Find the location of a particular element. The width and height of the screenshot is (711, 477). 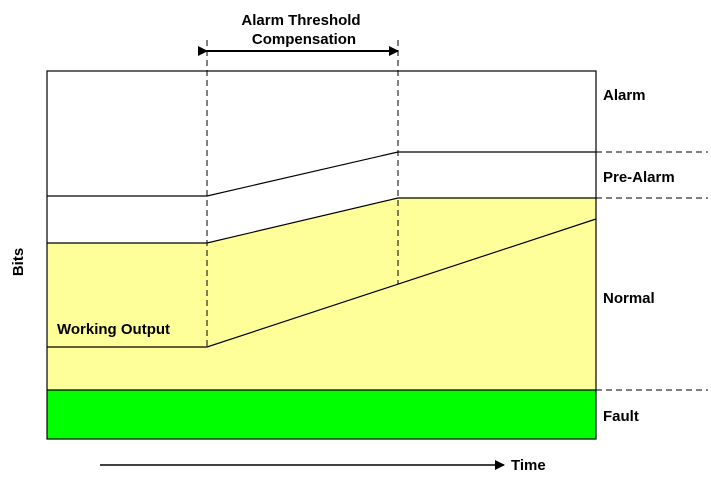

zone-label-fault: Fault is located at coordinates (621, 416).